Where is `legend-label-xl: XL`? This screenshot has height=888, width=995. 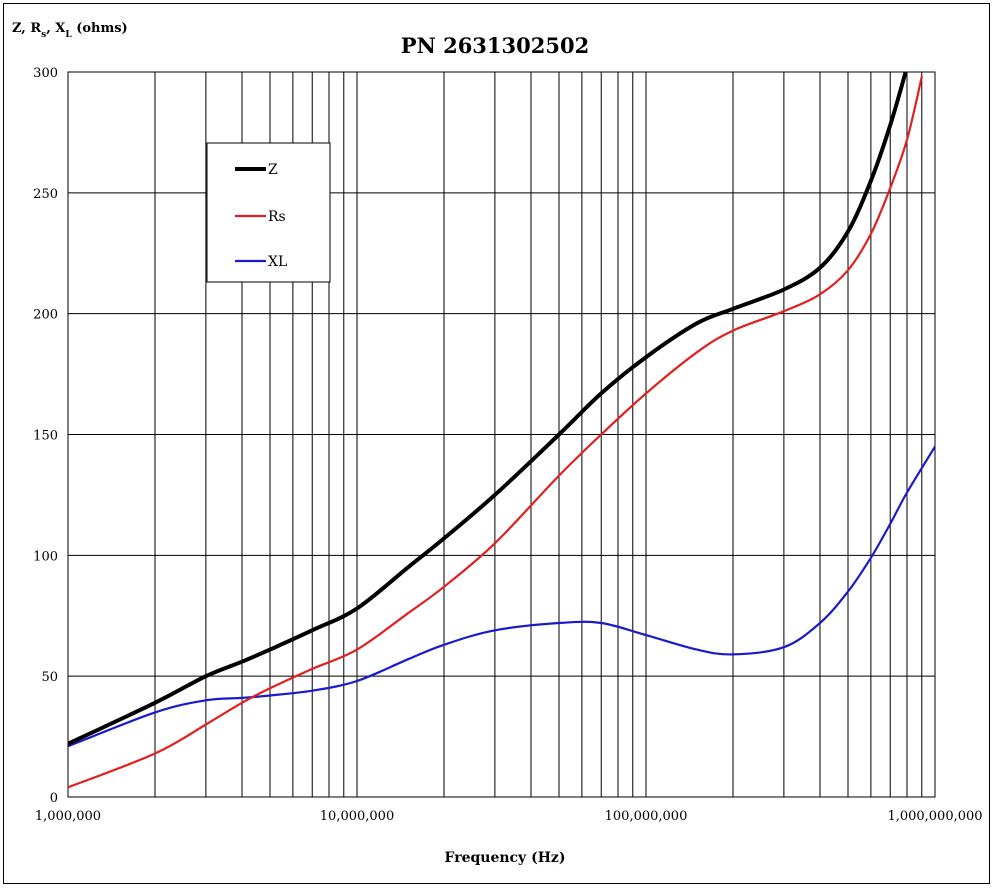
legend-label-xl: XL is located at coordinates (277, 262).